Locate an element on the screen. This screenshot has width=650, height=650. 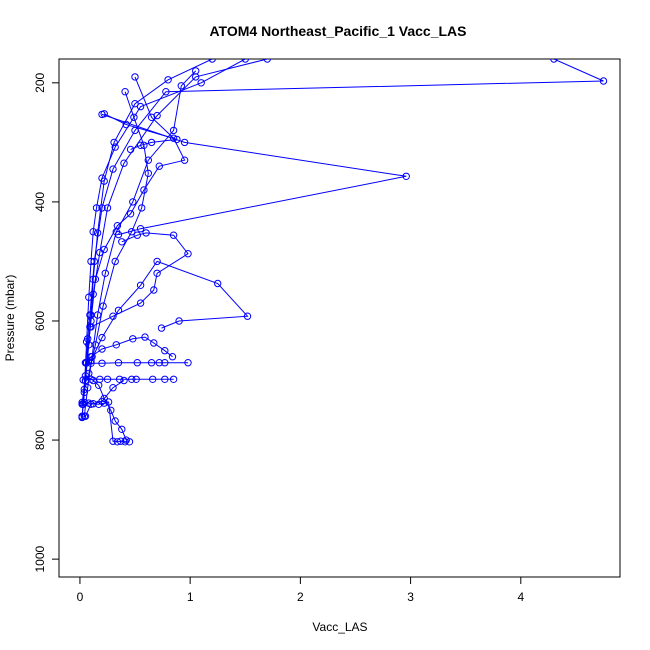
x-tick-label: 4 is located at coordinates (520, 597).